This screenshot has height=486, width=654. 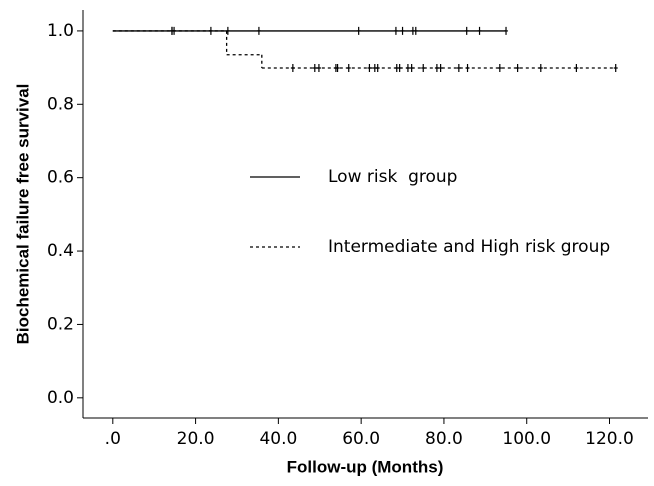 What do you see at coordinates (365, 466) in the screenshot?
I see `x-axis-title: Follow-up (Months)` at bounding box center [365, 466].